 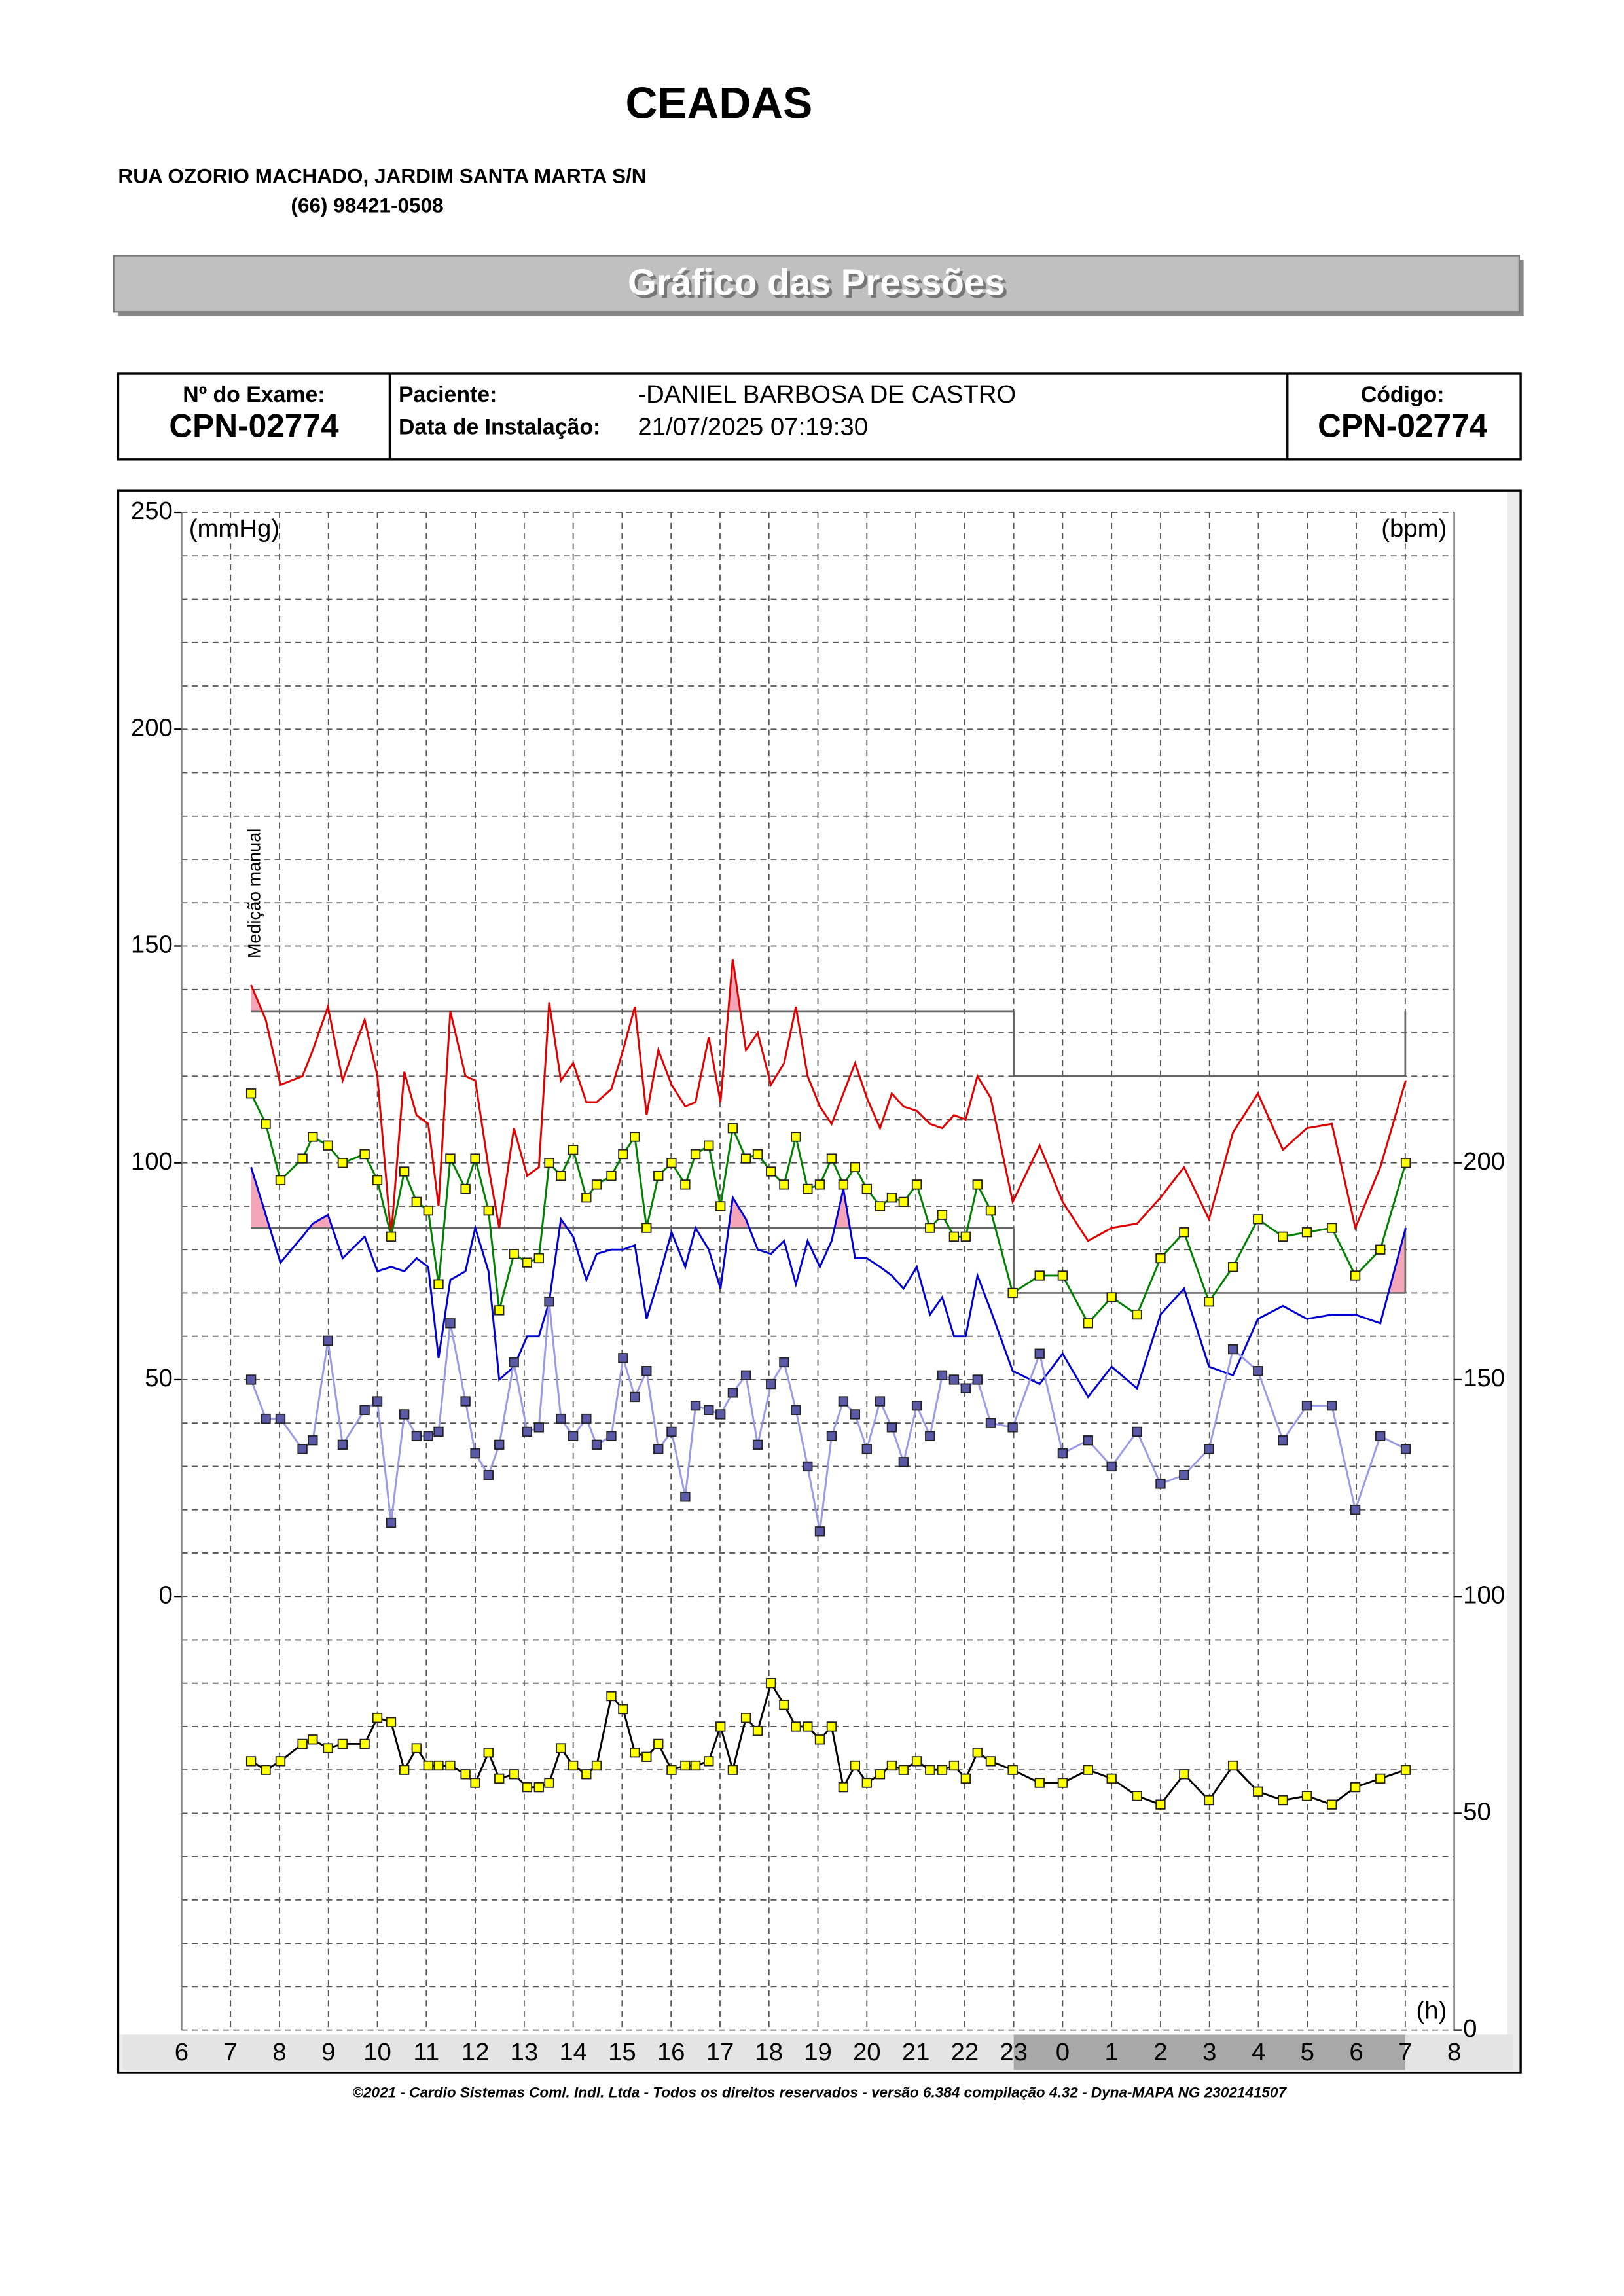 What do you see at coordinates (1431, 2011) in the screenshot?
I see `x-axis-label: (h)` at bounding box center [1431, 2011].